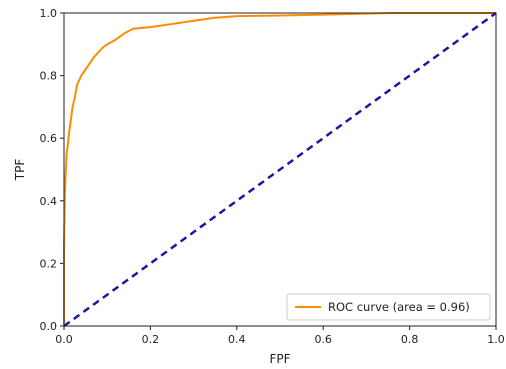  I want to click on y-tick-label: 0.0, so click(49, 326).